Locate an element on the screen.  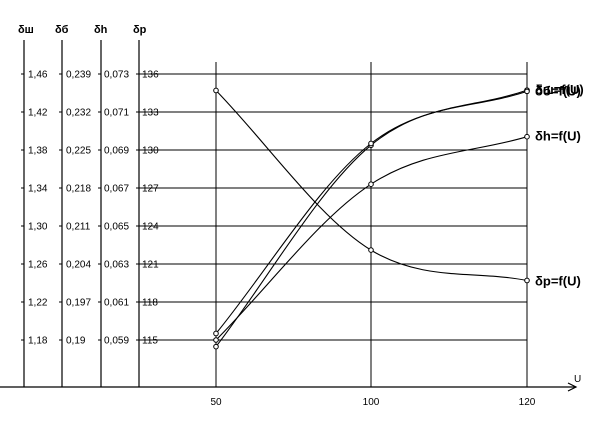
y-axis-title: δh is located at coordinates (101, 30).